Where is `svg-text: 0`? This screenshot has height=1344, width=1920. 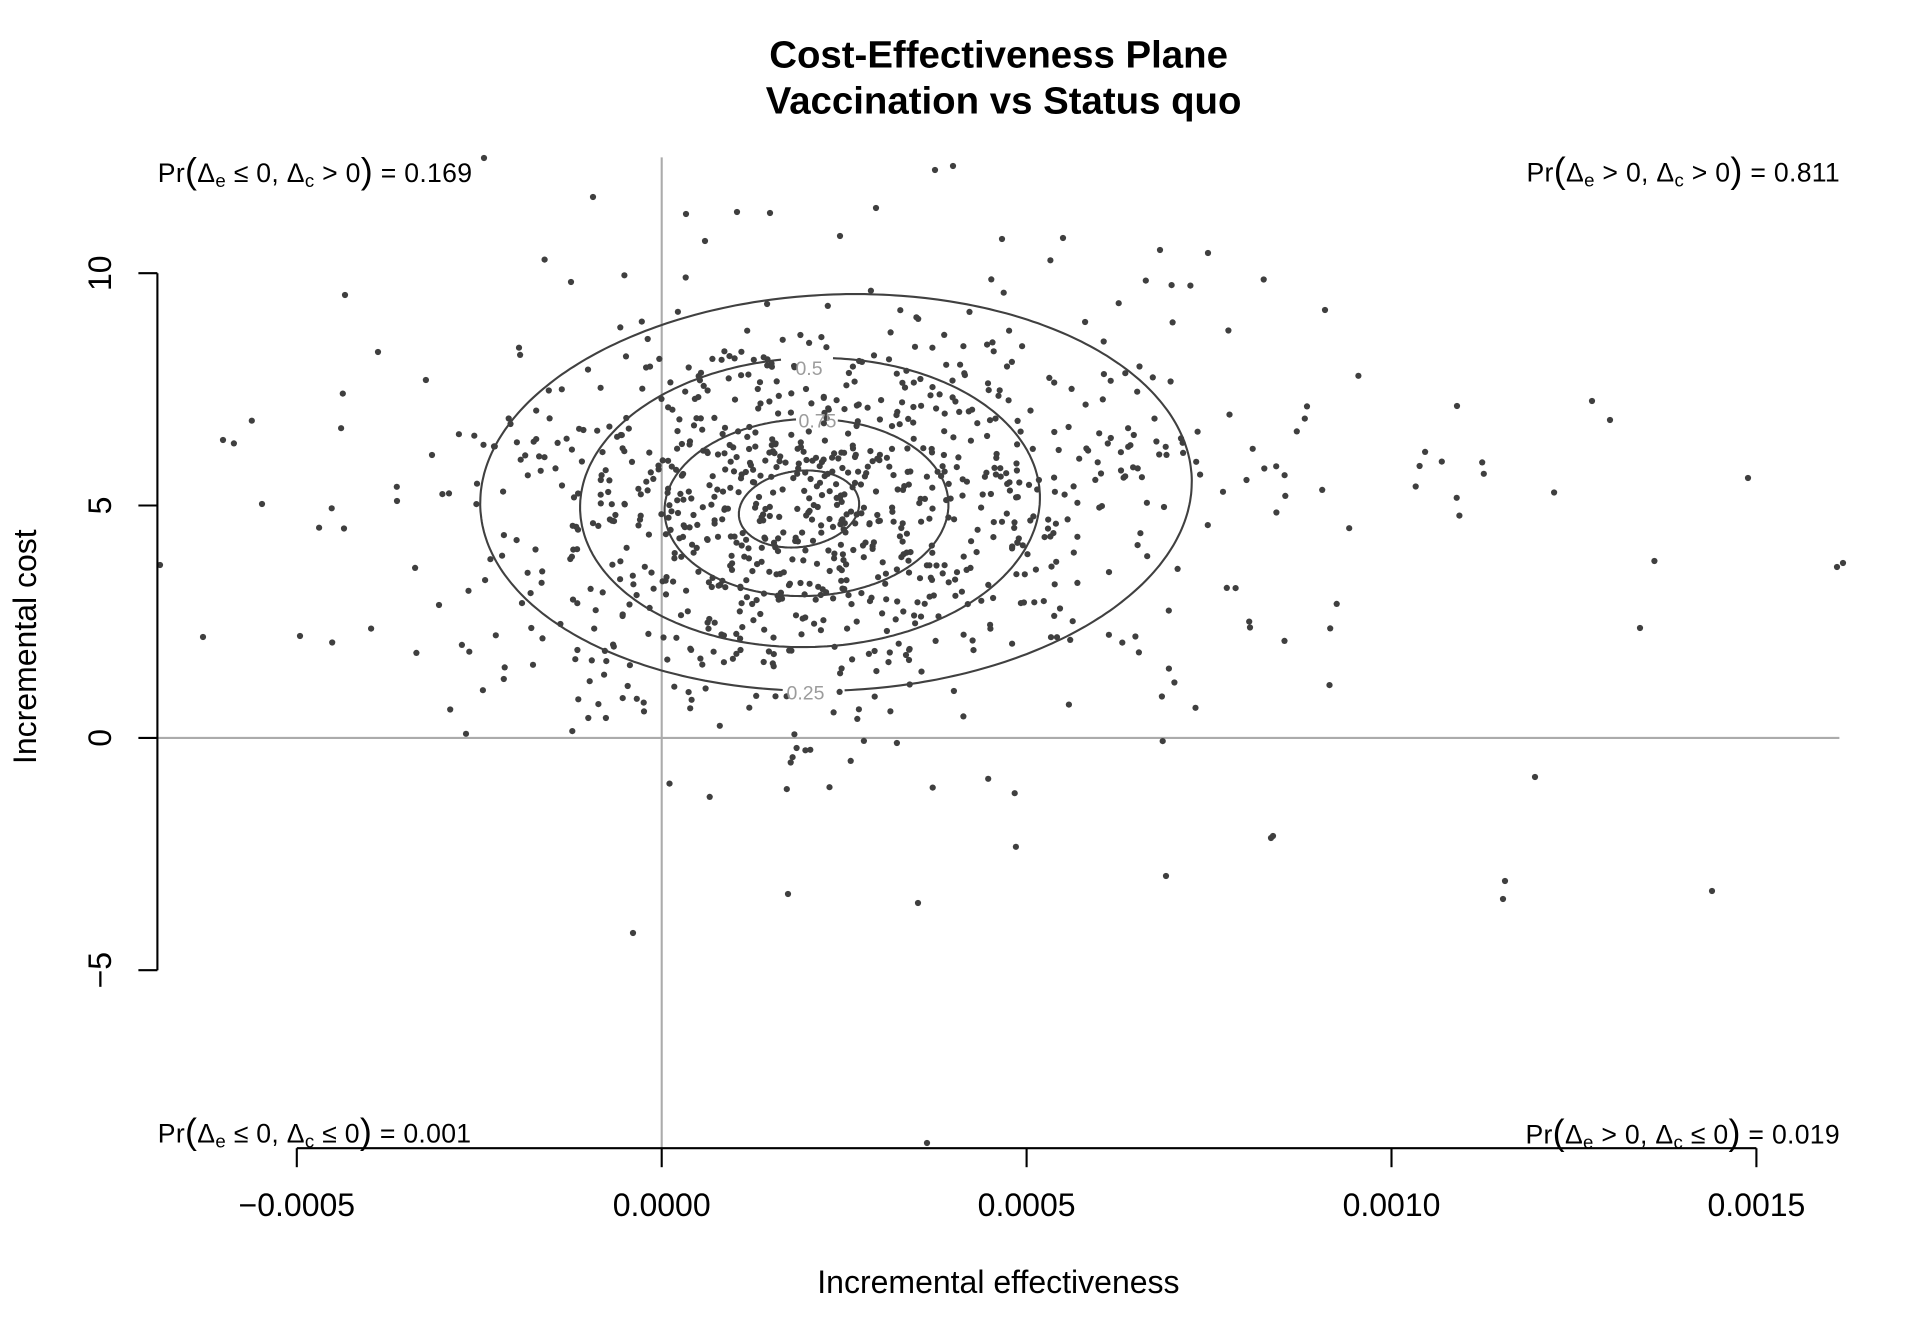 svg-text: 0 is located at coordinates (100, 738).